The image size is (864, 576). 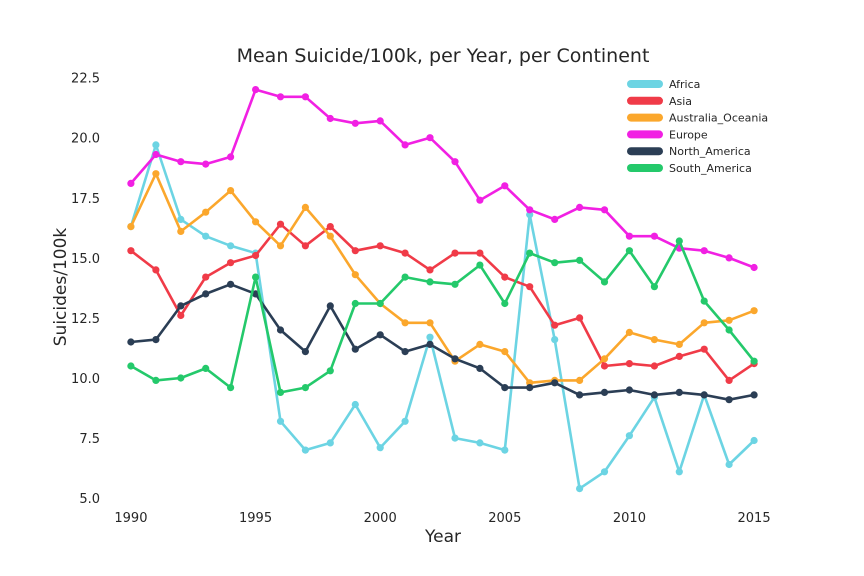 What do you see at coordinates (85, 199) in the screenshot?
I see `y-tick-label: 17.5` at bounding box center [85, 199].